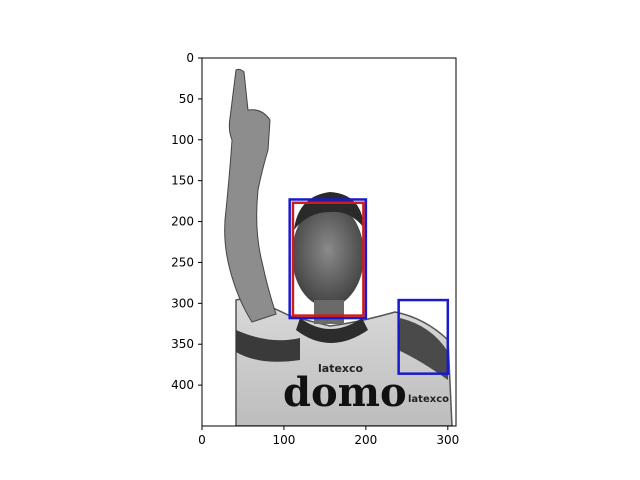 This screenshot has width=640, height=480. I want to click on jersey-dark-band, so click(268, 346).